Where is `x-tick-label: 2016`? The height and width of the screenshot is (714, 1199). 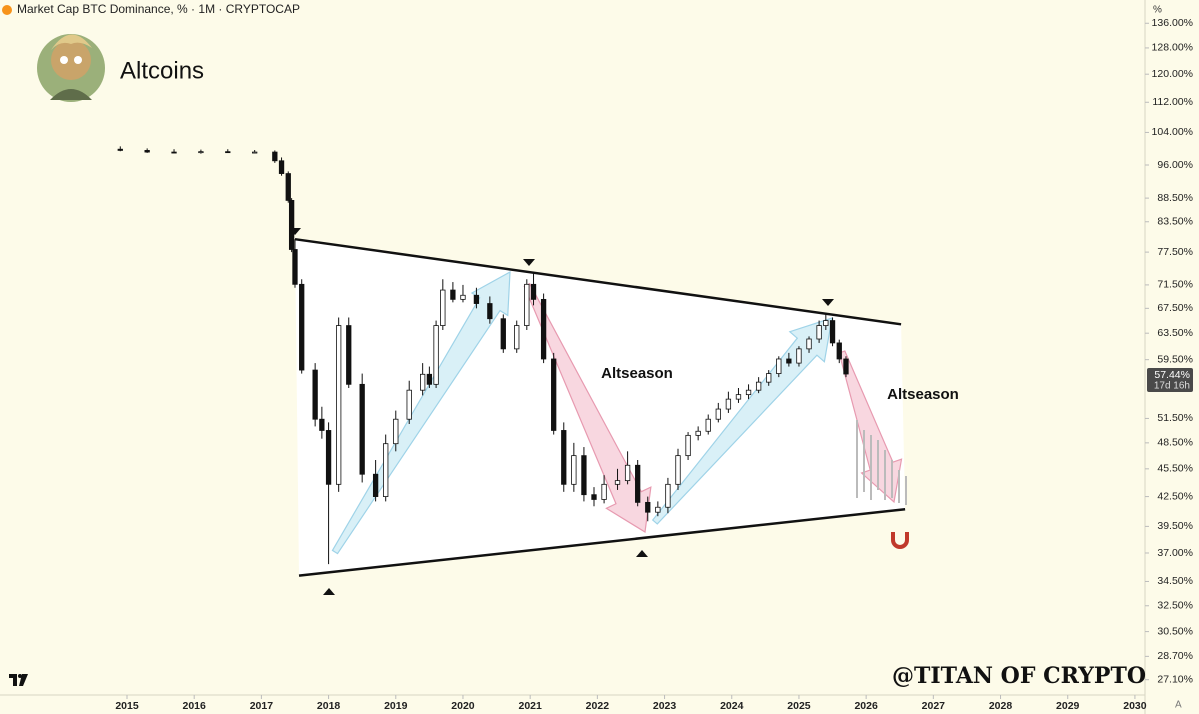
x-tick-label: 2016 is located at coordinates (195, 706).